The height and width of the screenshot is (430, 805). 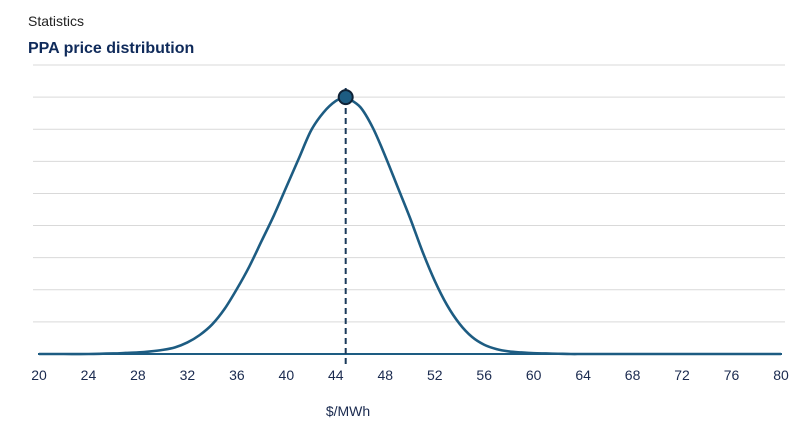 What do you see at coordinates (345, 227) in the screenshot?
I see `peak-marker-group` at bounding box center [345, 227].